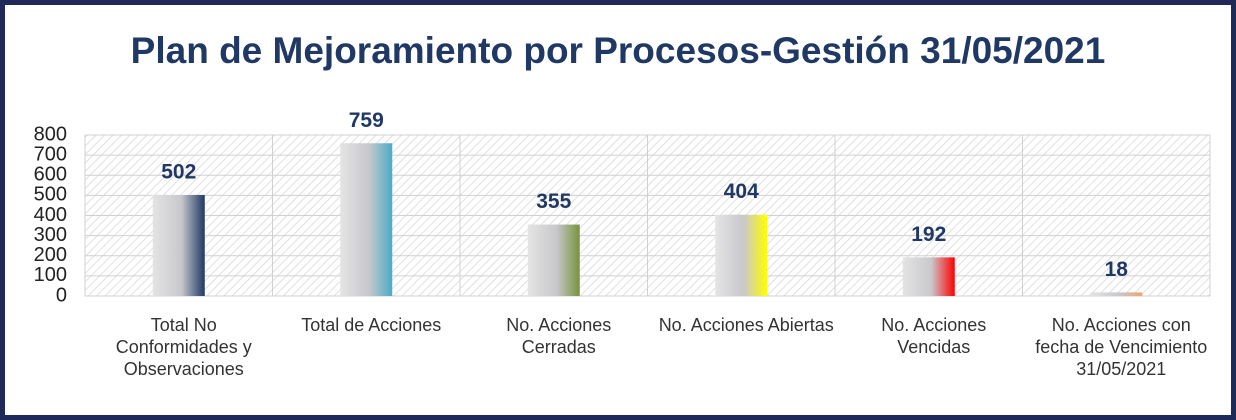 This screenshot has width=1236, height=420. What do you see at coordinates (553, 201) in the screenshot?
I see `value-label: 355` at bounding box center [553, 201].